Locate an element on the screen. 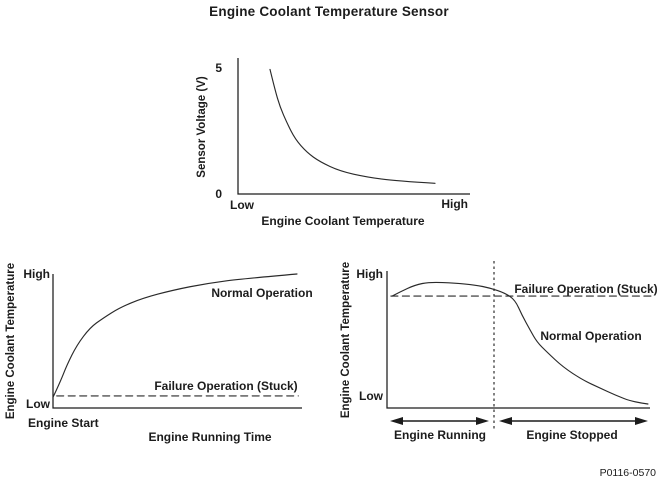  engine-stopped-arrow is located at coordinates (573, 421).